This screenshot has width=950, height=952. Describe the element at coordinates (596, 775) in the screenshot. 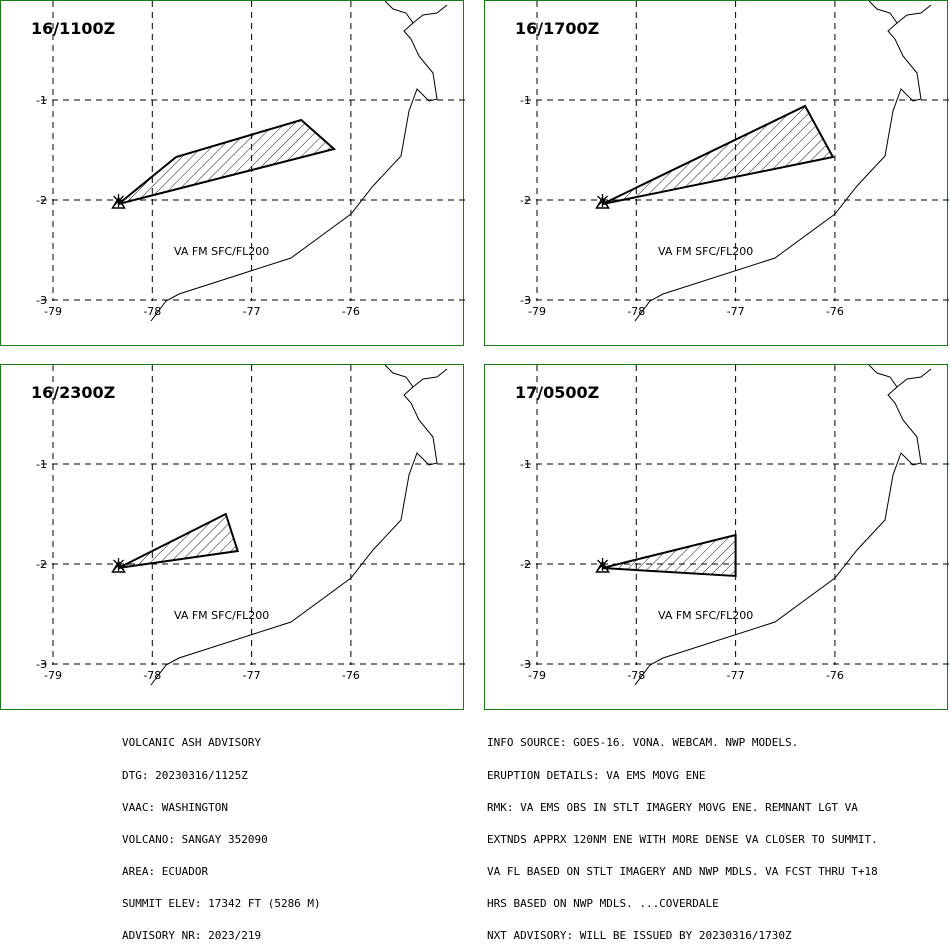

I see `advisory-line: ERUPTION DETAILS: VA EMS MOVG ENE` at that location.